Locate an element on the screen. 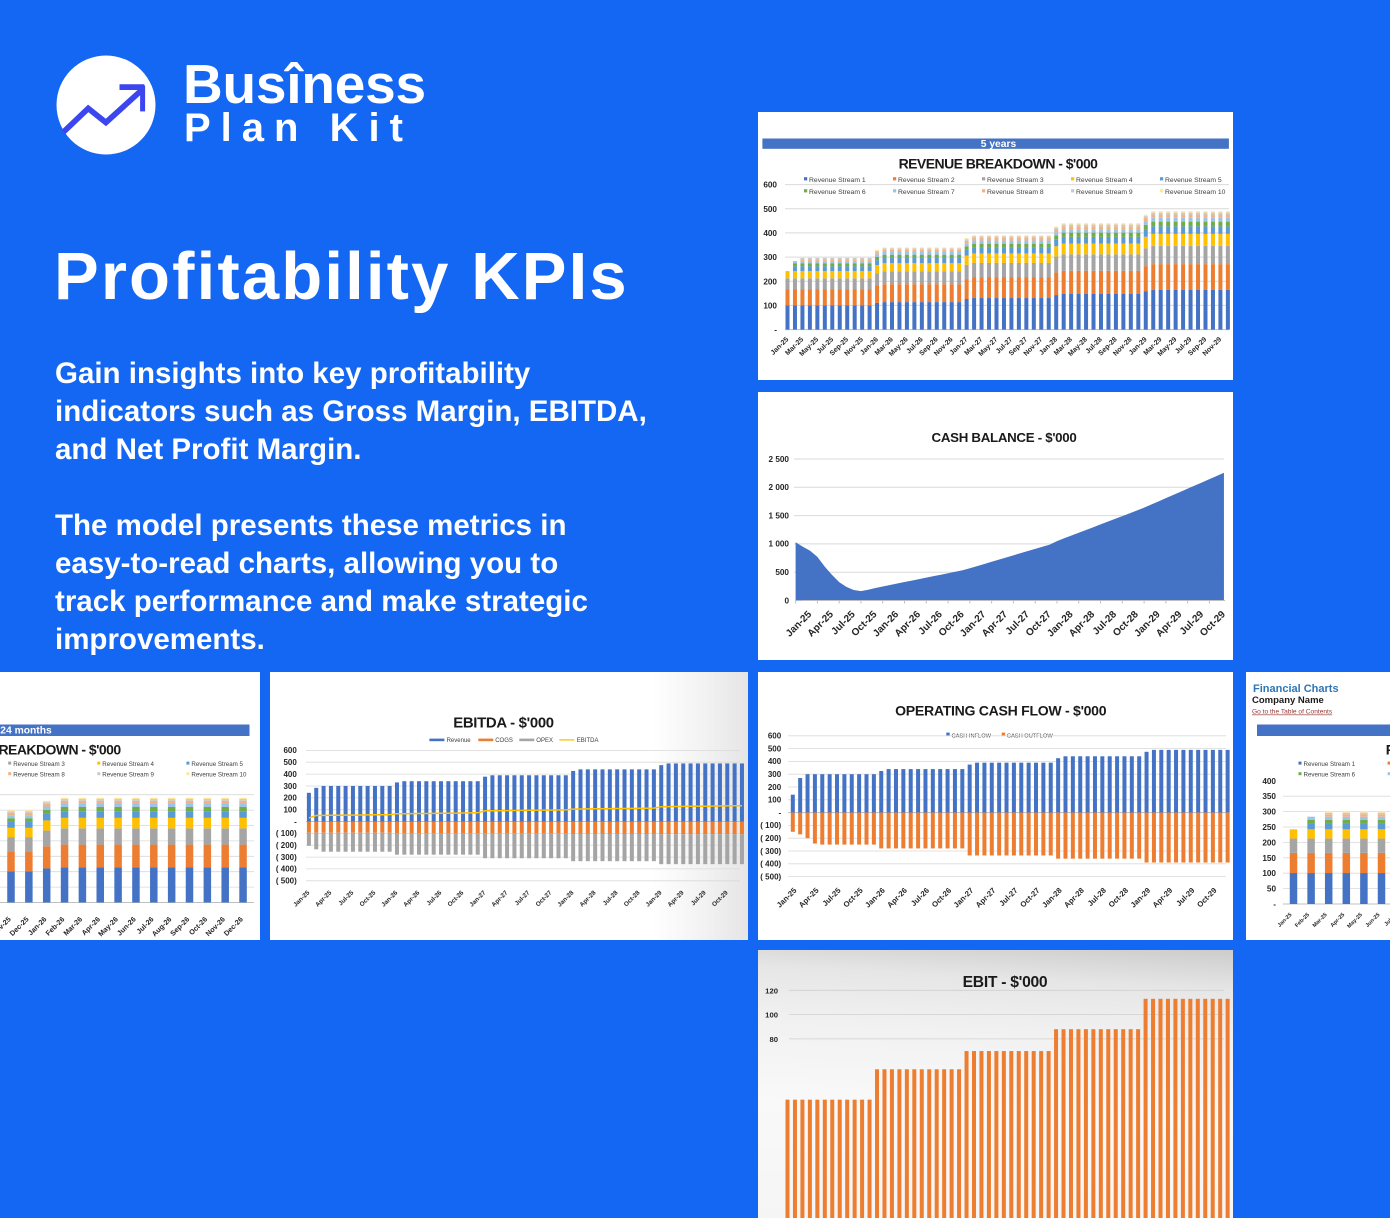  svg-text: OPERATING CASH FLOW - $'000 is located at coordinates (1001, 711).